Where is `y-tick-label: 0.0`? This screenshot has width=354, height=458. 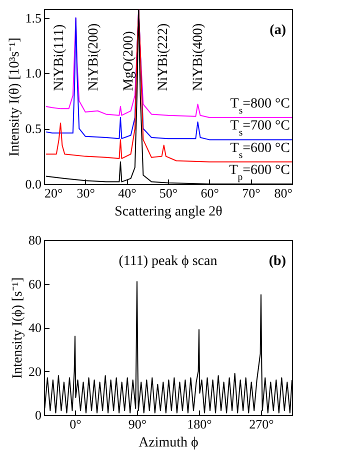 y-tick-label: 0.0 is located at coordinates (33, 184).